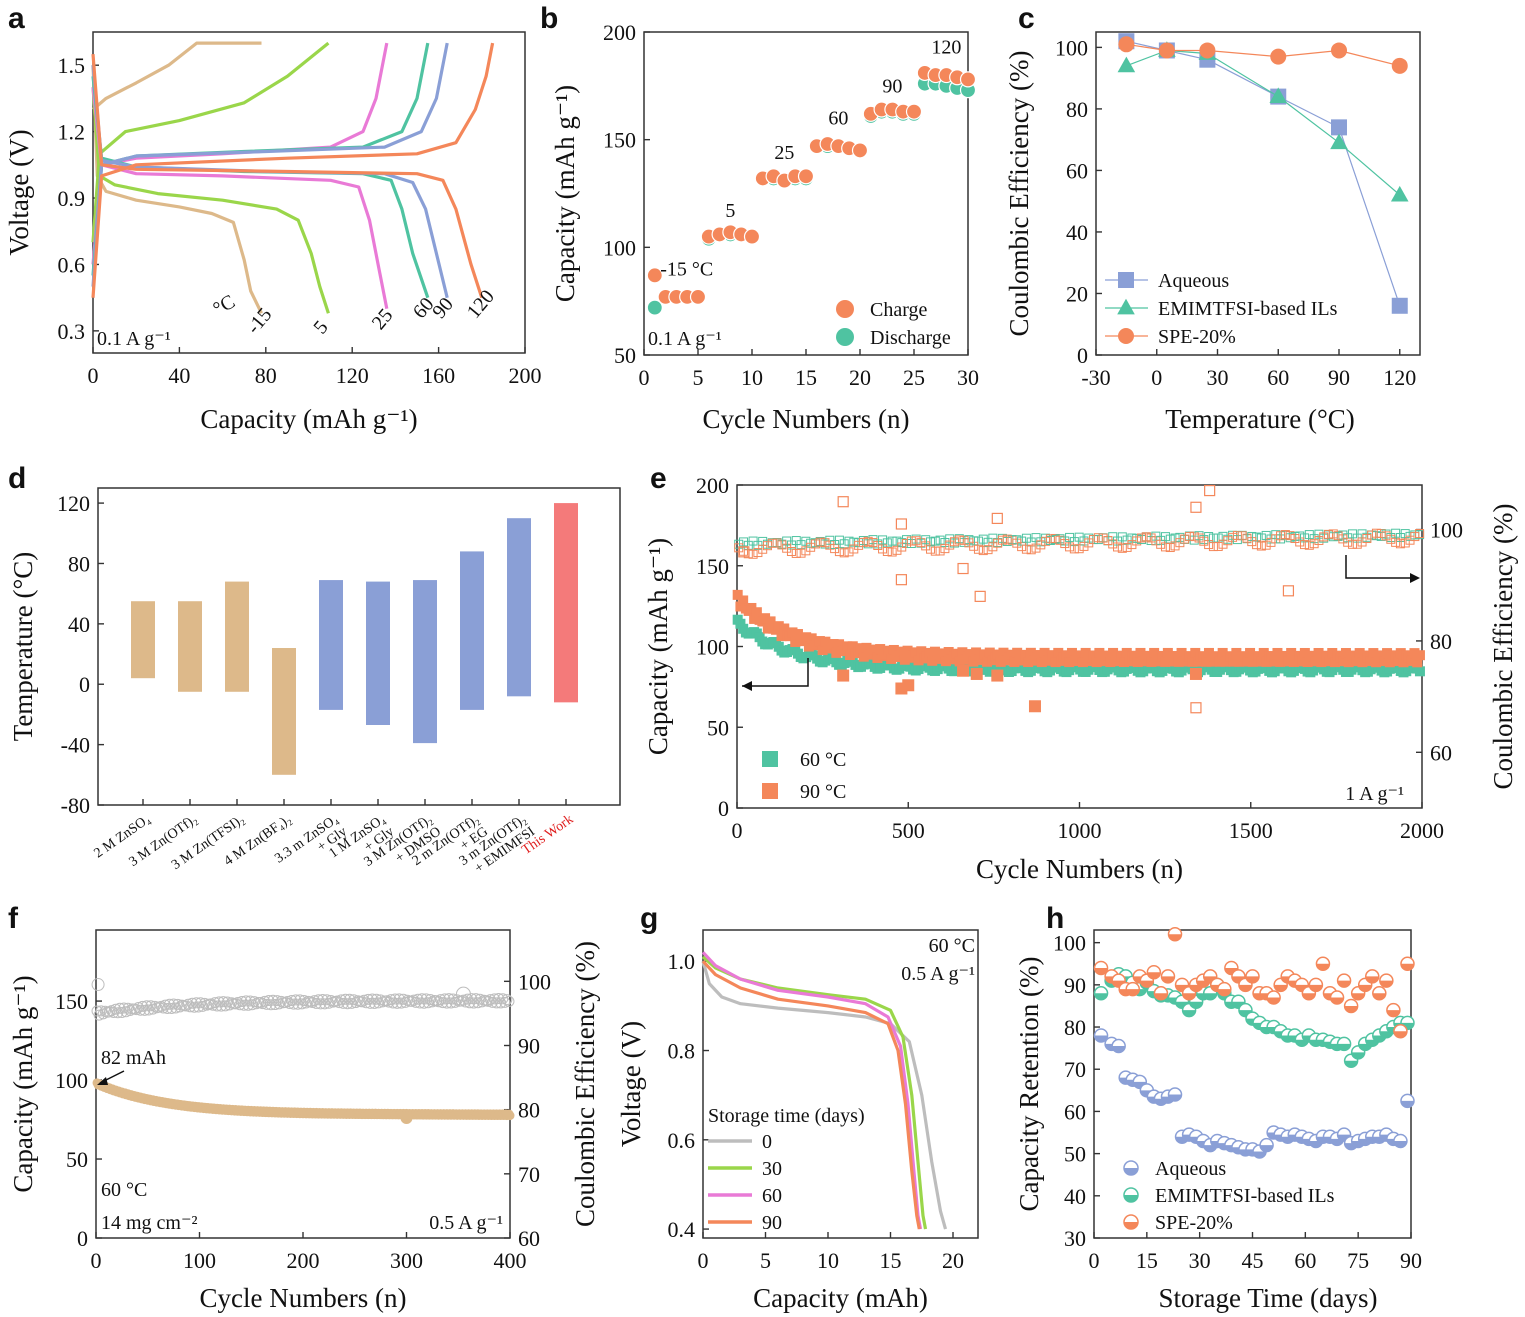  I want to click on temperature-annotation: 60 °C, so click(952, 946).